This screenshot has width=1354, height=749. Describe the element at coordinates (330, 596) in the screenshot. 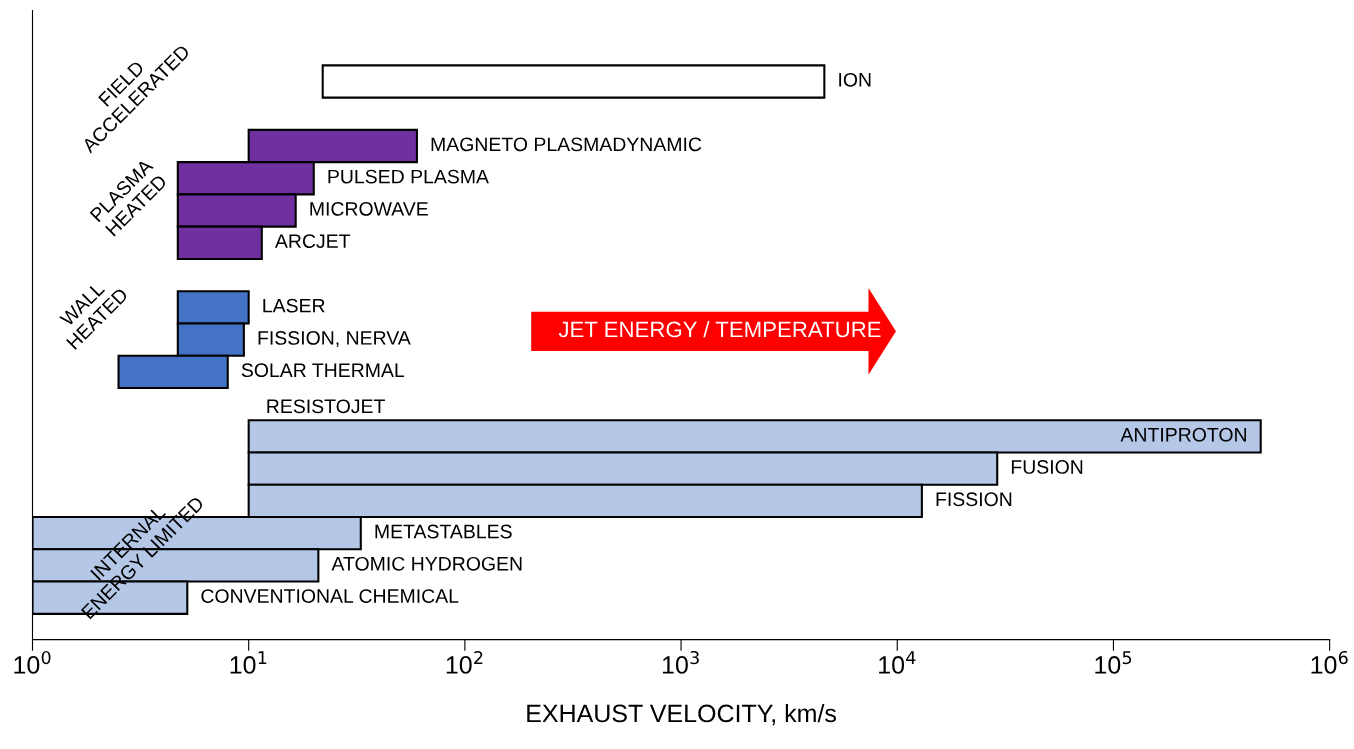

I see `y-tick-label: CONVENTIONAL CHEMICAL` at that location.